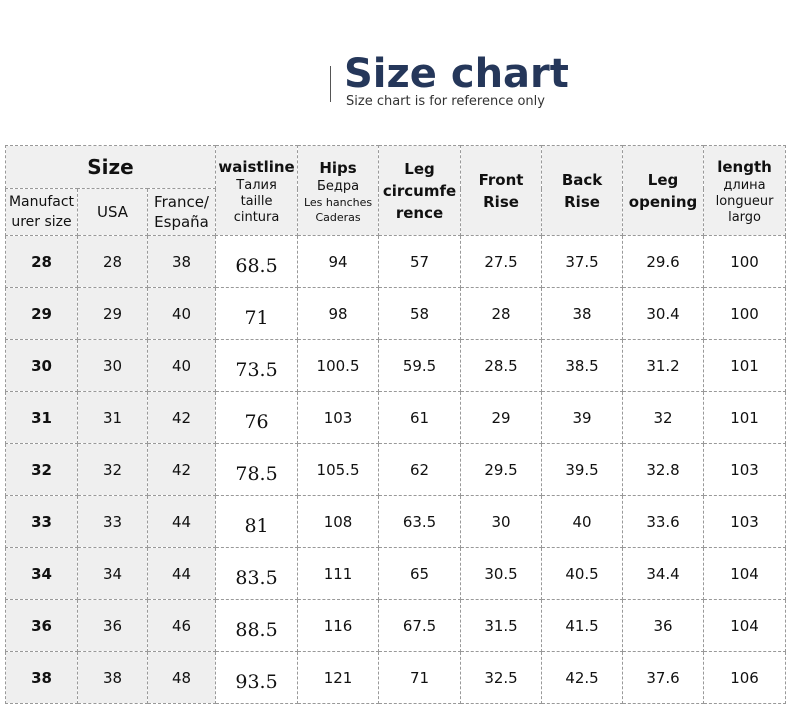 This screenshot has width=790, height=704. Describe the element at coordinates (420, 313) in the screenshot. I see `cell-leg-circumference: 58` at that location.